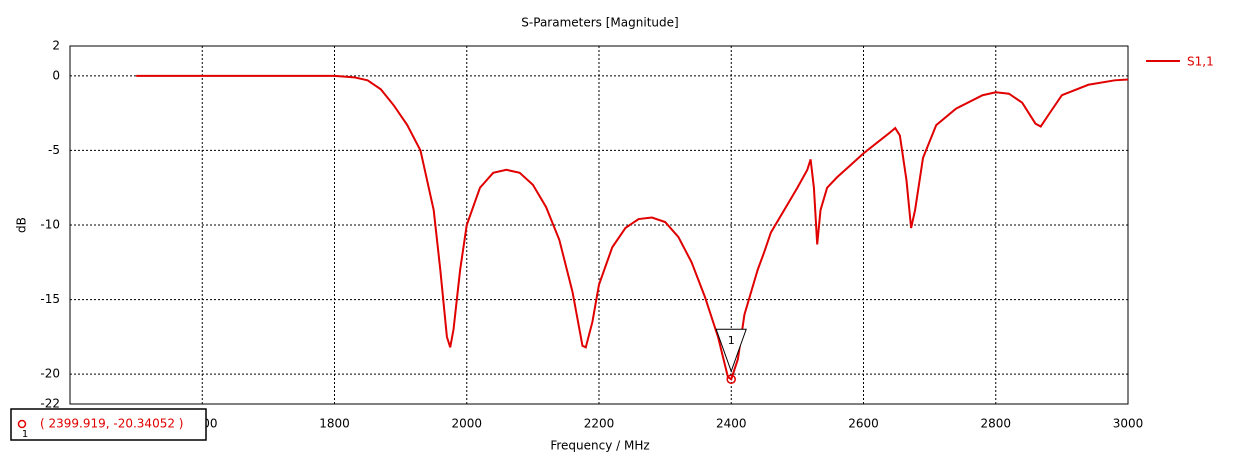 The image size is (1248, 459). What do you see at coordinates (50, 225) in the screenshot?
I see `y-tick-label: -10` at bounding box center [50, 225].